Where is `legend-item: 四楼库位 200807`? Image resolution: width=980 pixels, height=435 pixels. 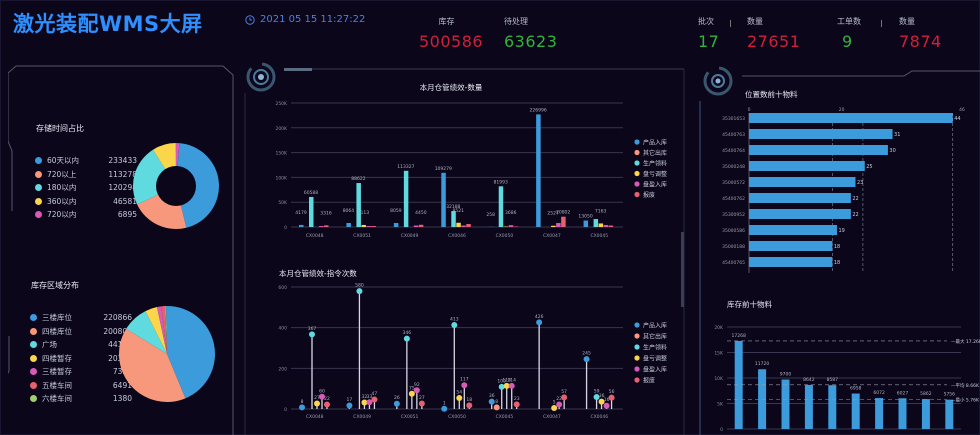
legend-item: 四楼库位 200807 is located at coordinates (81, 332).